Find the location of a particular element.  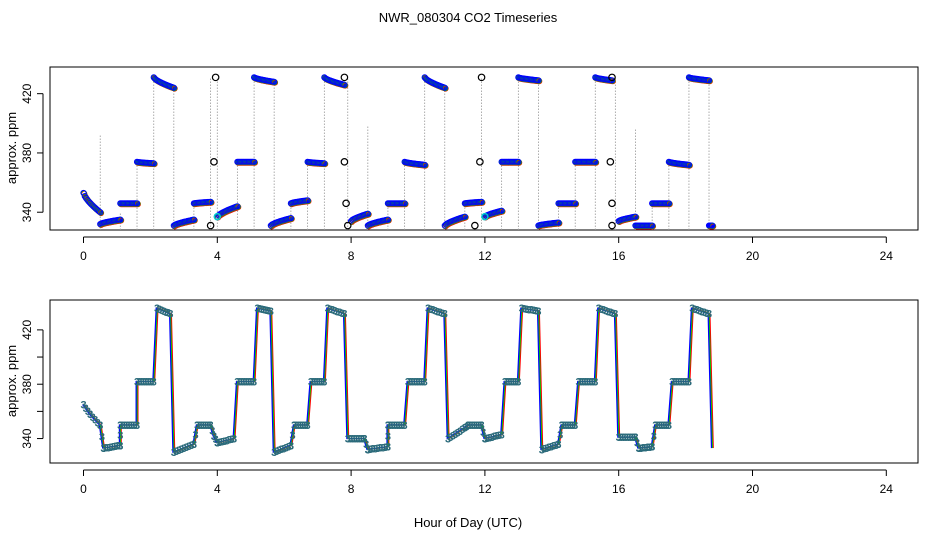

top-x-tick-label: 4 is located at coordinates (217, 256).